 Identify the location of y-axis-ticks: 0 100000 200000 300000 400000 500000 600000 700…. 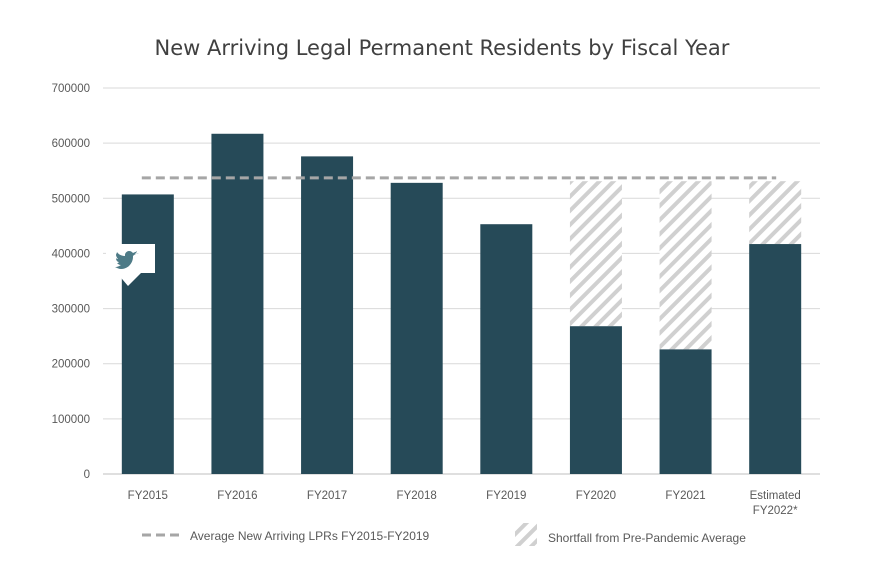
(71, 282).